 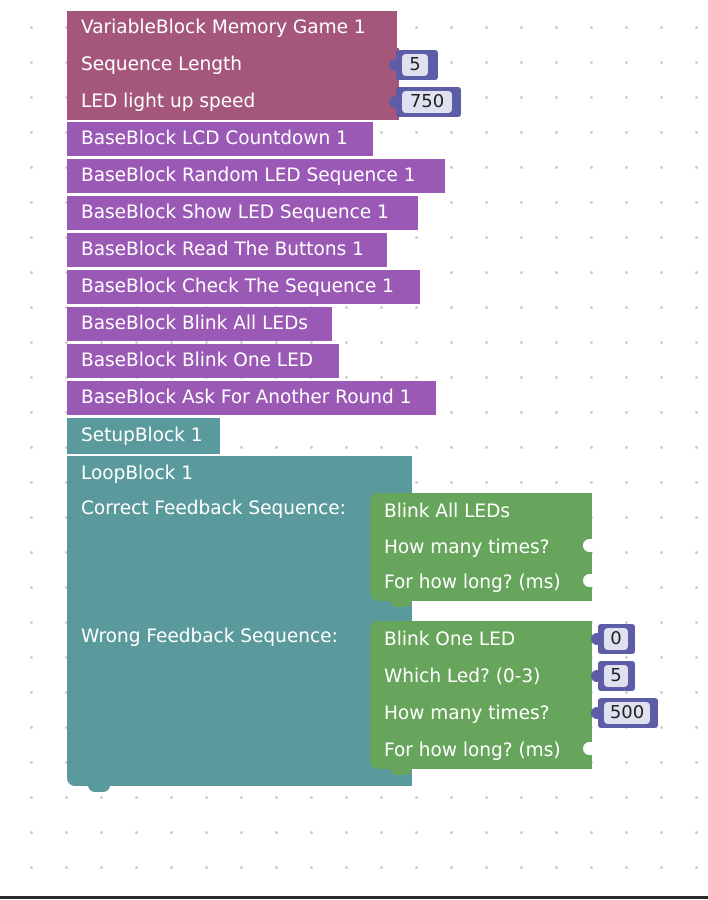 I want to click on baseblock-ask-for-another-round: BaseBlock Ask For Another Round 1, so click(x=251, y=398).